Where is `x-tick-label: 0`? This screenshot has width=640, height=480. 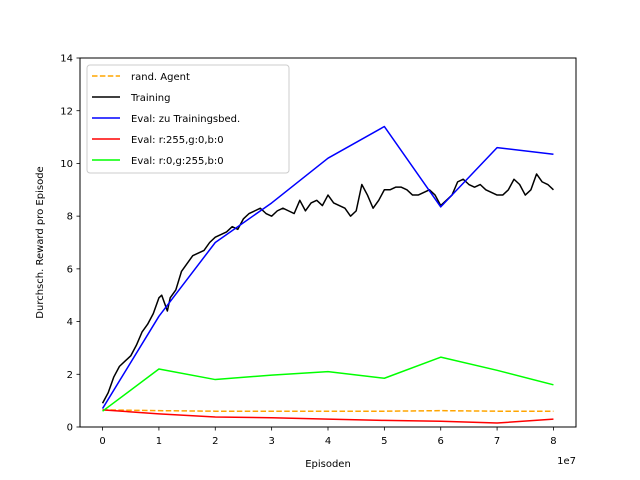
x-tick-label: 0 is located at coordinates (102, 441).